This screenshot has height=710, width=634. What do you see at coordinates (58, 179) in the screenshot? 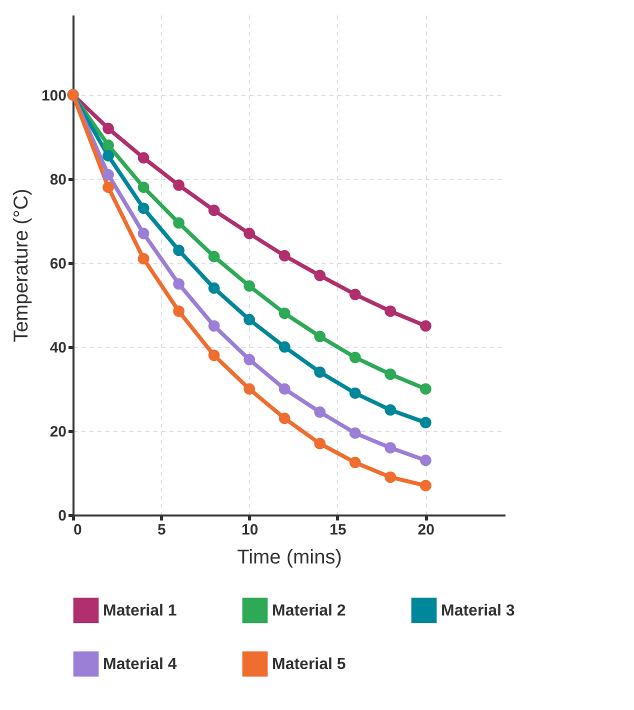
I see `y-tick-label: 80` at bounding box center [58, 179].